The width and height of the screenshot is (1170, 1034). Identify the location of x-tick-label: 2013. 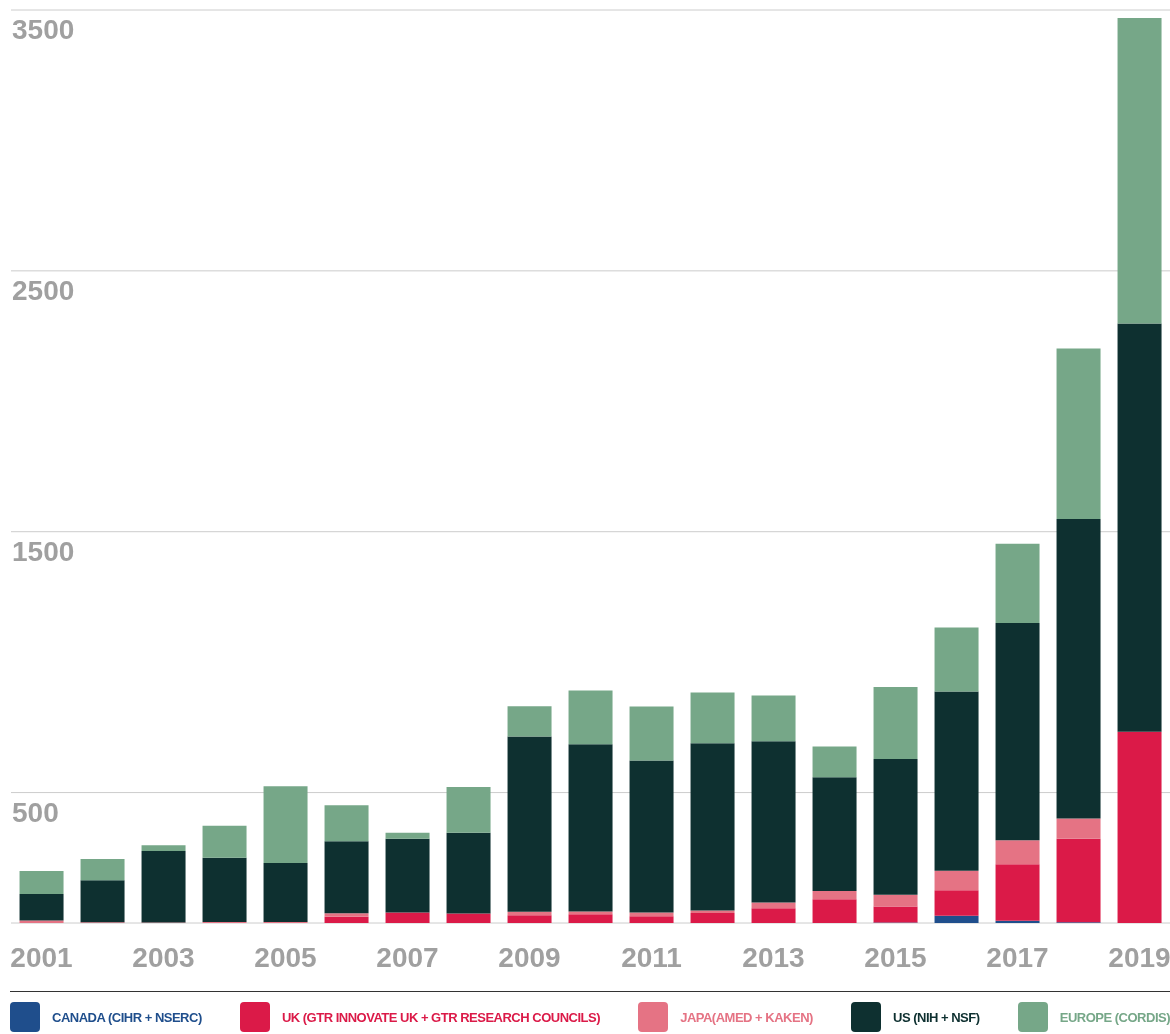
(773, 957).